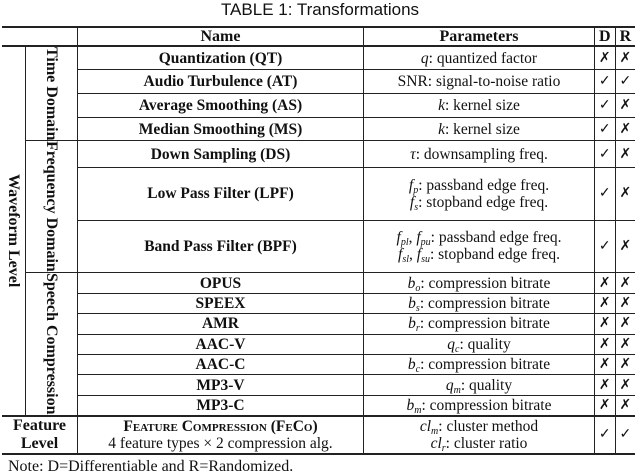 Image resolution: width=640 pixels, height=476 pixels. I want to click on table-row: MP3-C bm: compression bitrate ✗ ✗, so click(319, 405).